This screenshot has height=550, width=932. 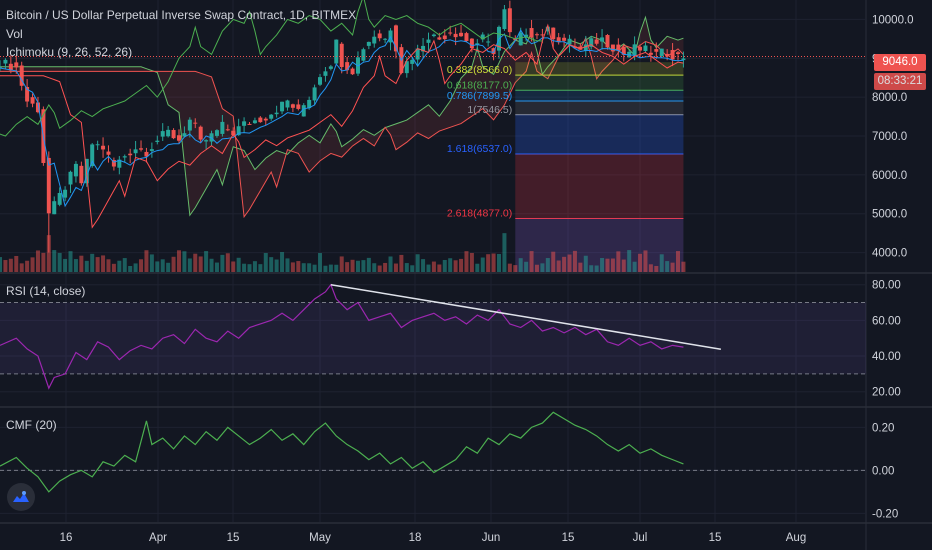 What do you see at coordinates (599, 245) in the screenshot?
I see `fib-extension-zone` at bounding box center [599, 245].